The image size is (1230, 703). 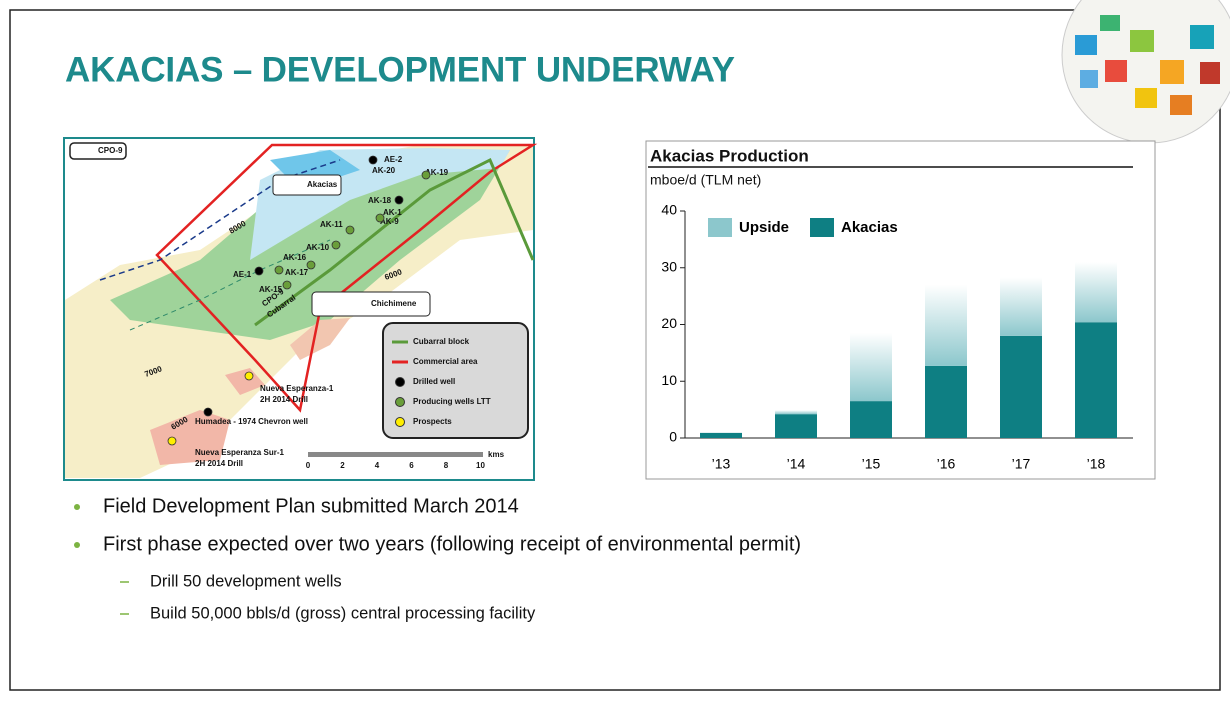 I want to click on chart-title: Akacias Production, so click(x=729, y=155).